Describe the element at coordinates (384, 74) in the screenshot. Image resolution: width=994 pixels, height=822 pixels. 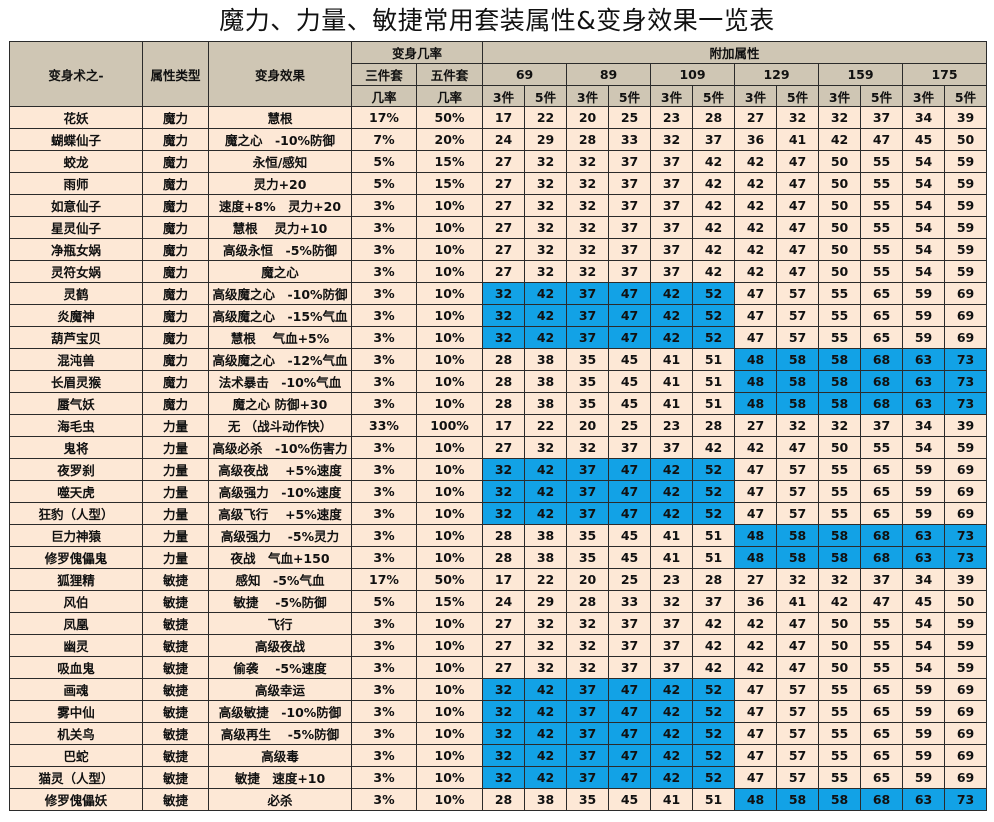
I see `header-three-set: 三件套` at that location.